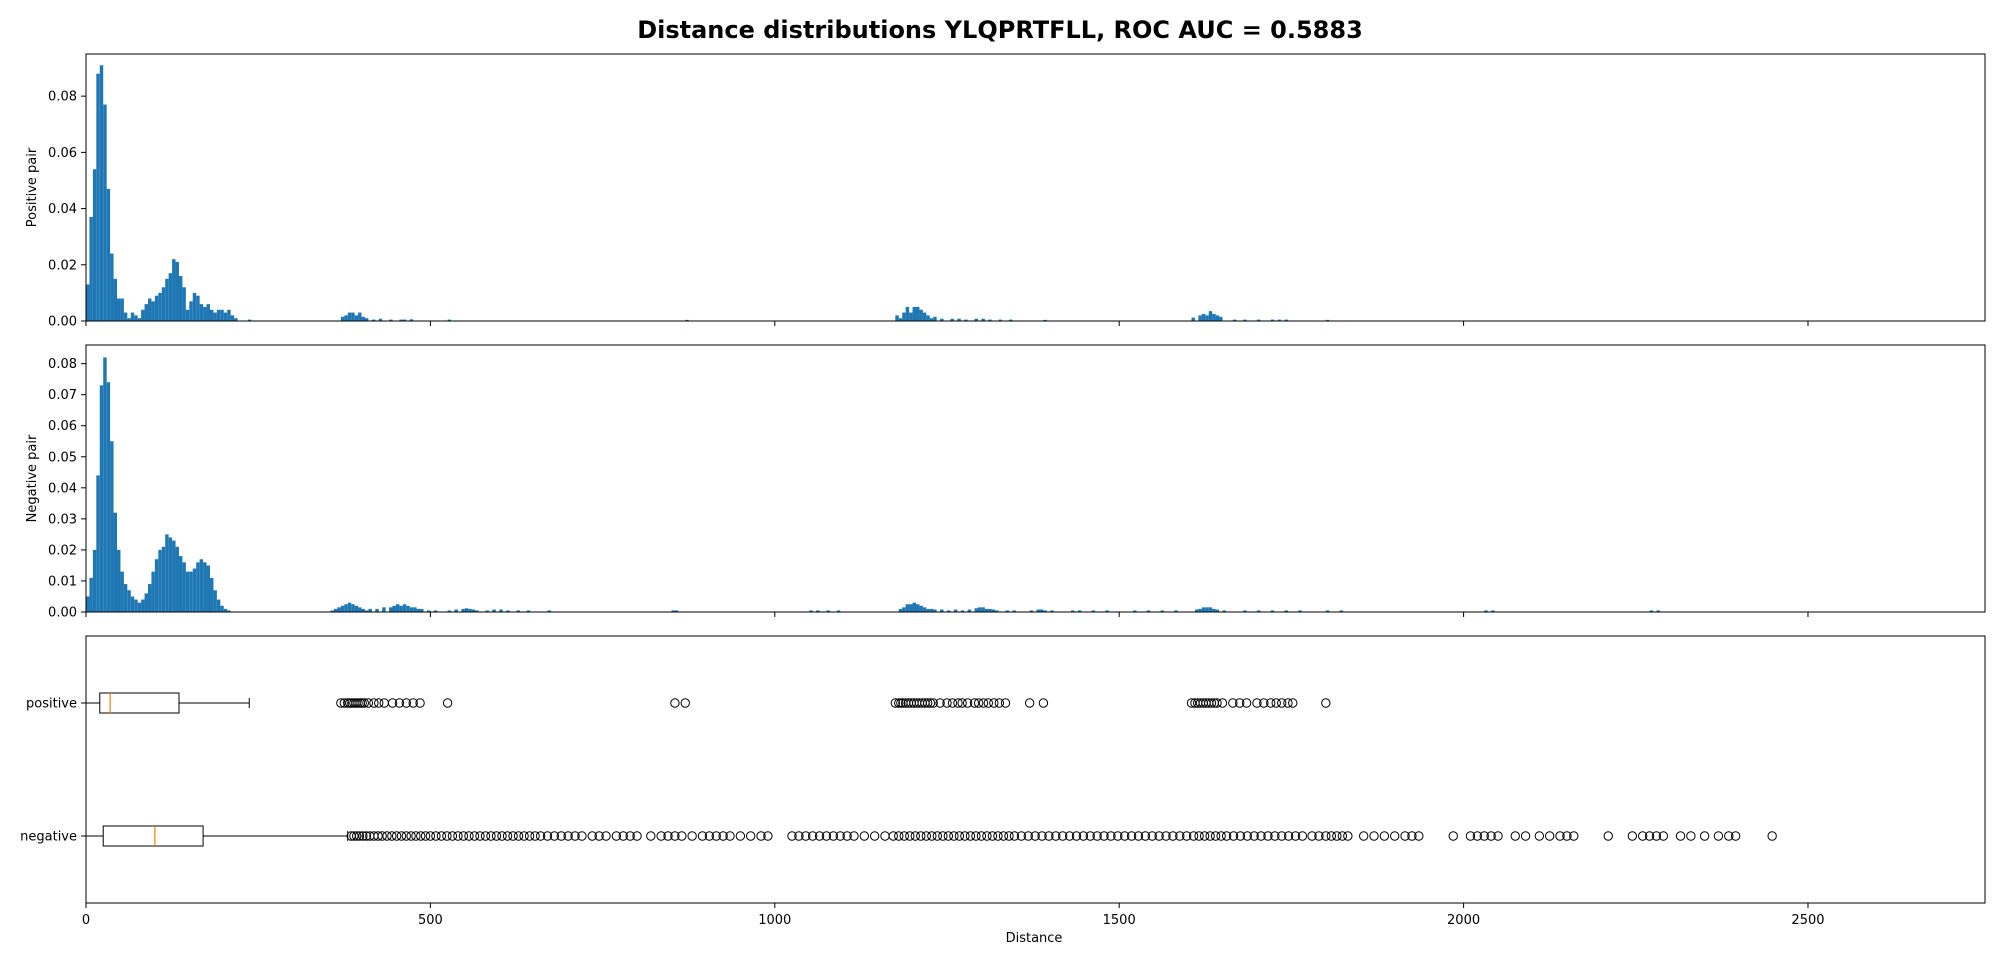 The width and height of the screenshot is (2000, 964). Describe the element at coordinates (32, 478) in the screenshot. I see `y-axis-label: Negative pair` at that location.